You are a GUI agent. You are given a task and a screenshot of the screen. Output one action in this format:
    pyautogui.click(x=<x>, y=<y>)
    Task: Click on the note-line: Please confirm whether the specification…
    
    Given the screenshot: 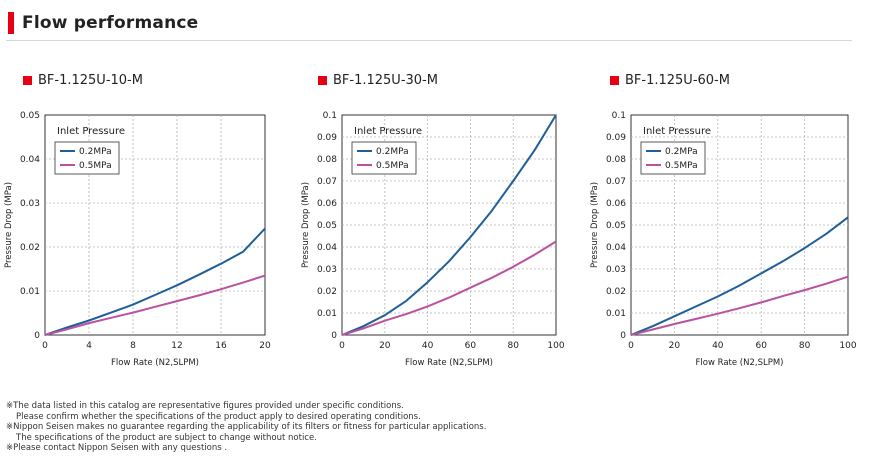 What is the action you would take?
    pyautogui.click(x=218, y=416)
    